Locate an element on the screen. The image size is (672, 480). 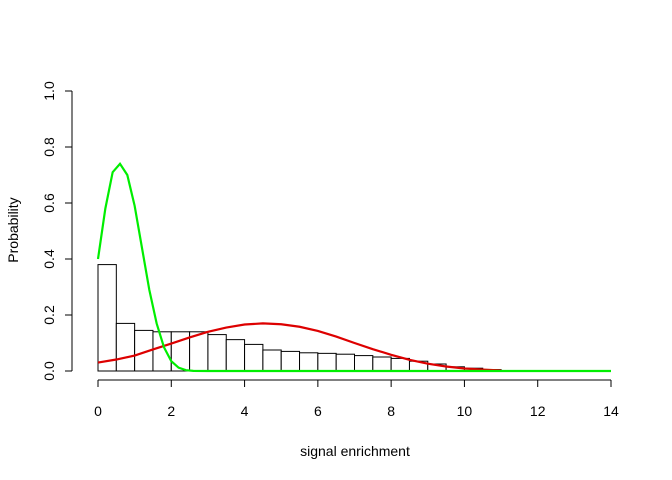
y-tick-label: 1.0 is located at coordinates (49, 91).